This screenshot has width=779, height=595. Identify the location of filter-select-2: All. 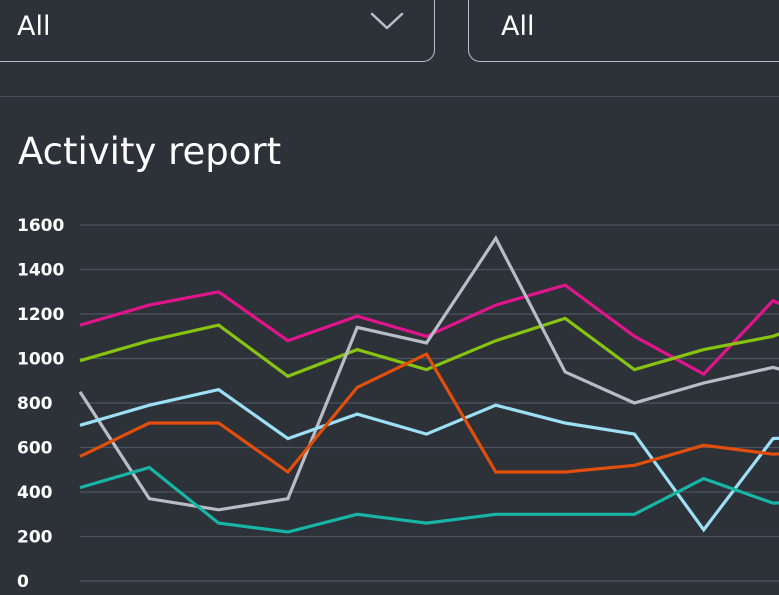
(623, 31).